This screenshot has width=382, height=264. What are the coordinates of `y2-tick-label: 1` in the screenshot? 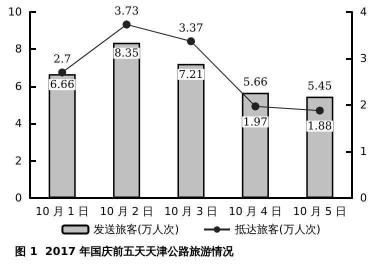 It's located at (363, 151).